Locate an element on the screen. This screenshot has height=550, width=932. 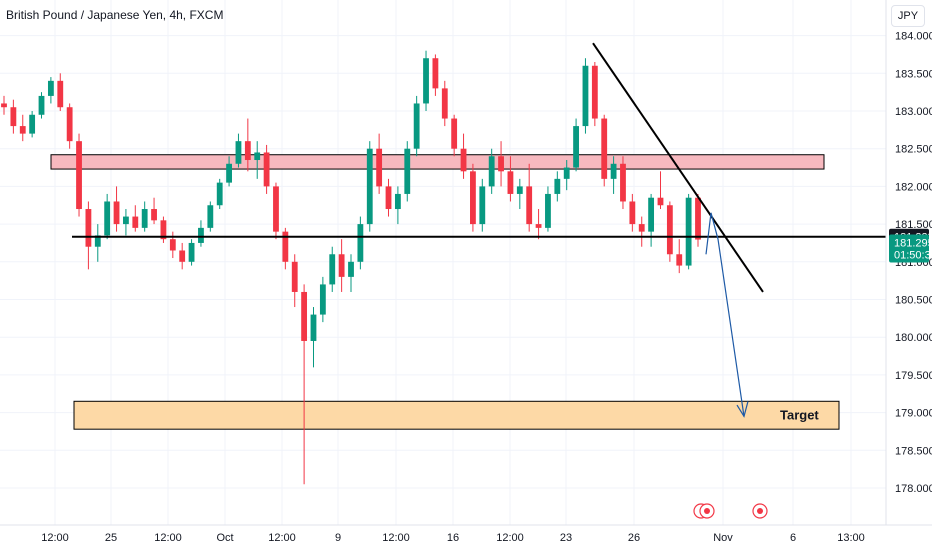
target-label: Target is located at coordinates (799, 415).